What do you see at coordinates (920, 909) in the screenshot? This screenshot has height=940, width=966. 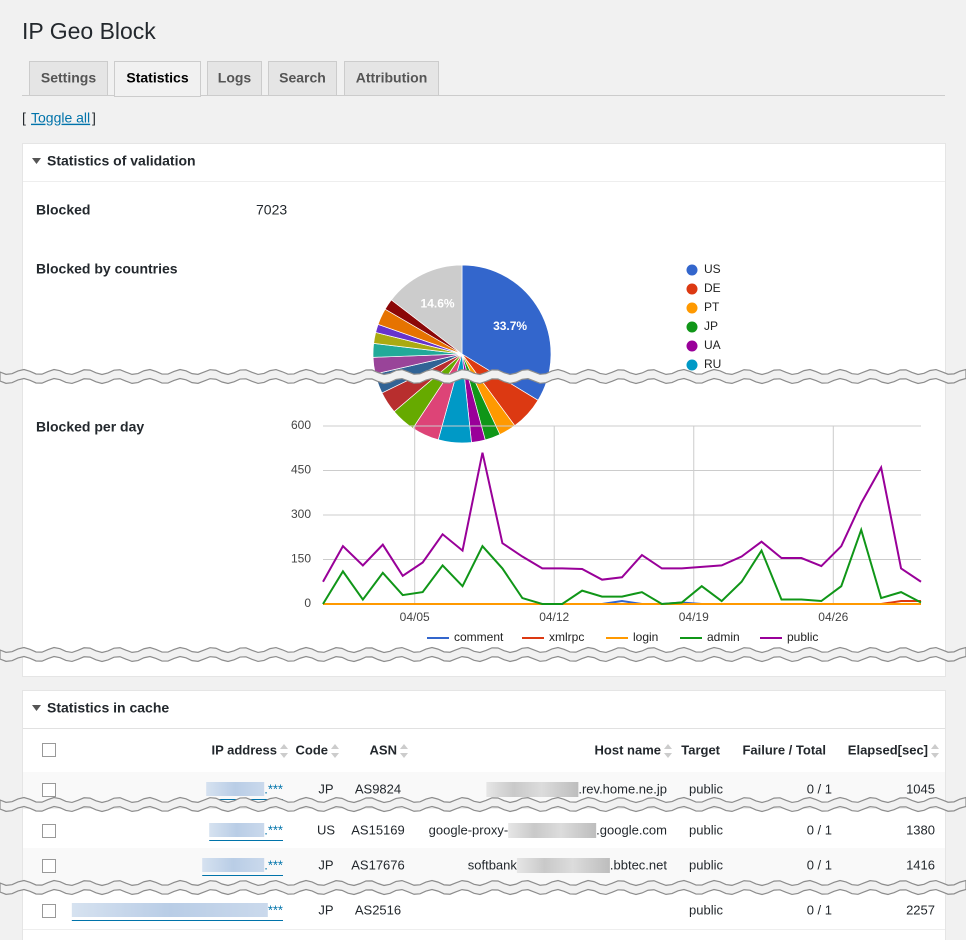 I see `cell-elapsed: 2257` at bounding box center [920, 909].